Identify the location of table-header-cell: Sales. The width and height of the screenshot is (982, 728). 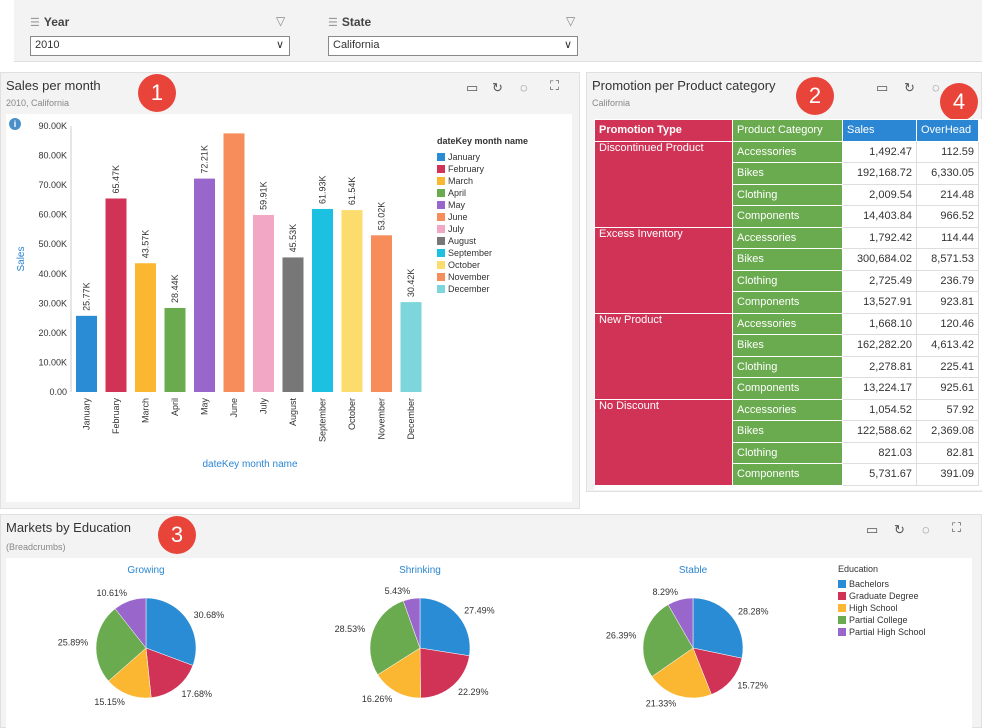
(879, 130).